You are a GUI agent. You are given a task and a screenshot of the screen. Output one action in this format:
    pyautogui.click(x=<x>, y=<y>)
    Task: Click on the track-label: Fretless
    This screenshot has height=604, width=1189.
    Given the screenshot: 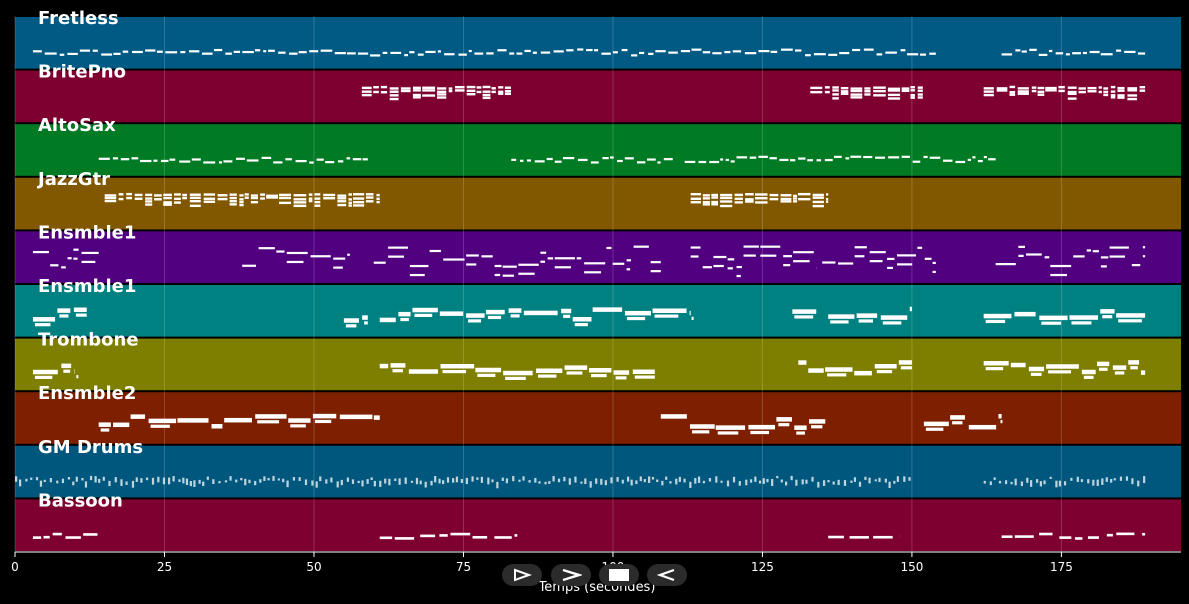 What is the action you would take?
    pyautogui.click(x=78, y=18)
    